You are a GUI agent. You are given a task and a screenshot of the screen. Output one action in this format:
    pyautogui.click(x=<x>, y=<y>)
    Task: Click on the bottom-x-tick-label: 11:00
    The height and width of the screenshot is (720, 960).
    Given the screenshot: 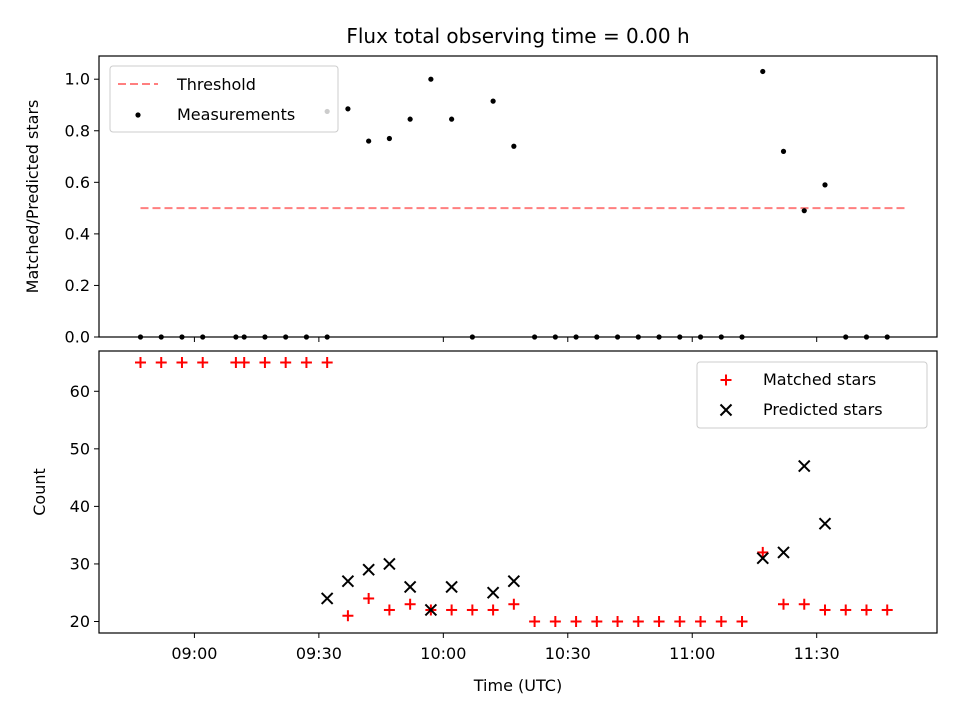 What is the action you would take?
    pyautogui.click(x=692, y=653)
    